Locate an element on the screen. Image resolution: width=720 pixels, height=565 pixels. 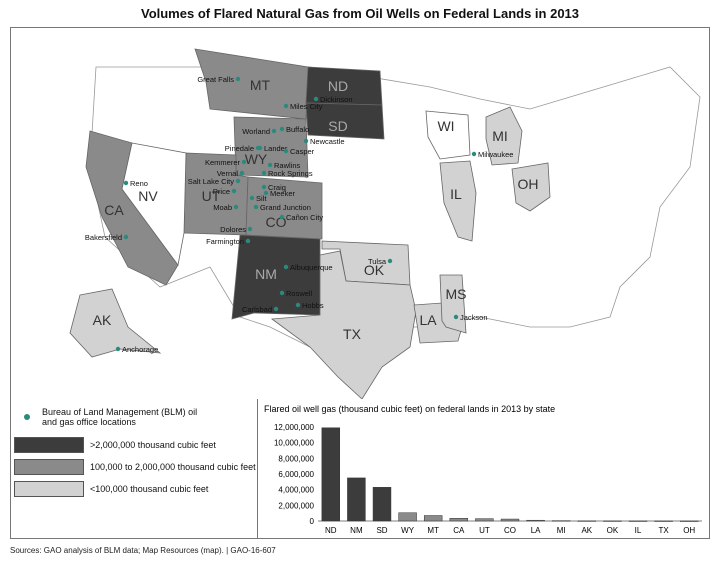
state-NV is located at coordinates (154, 204).